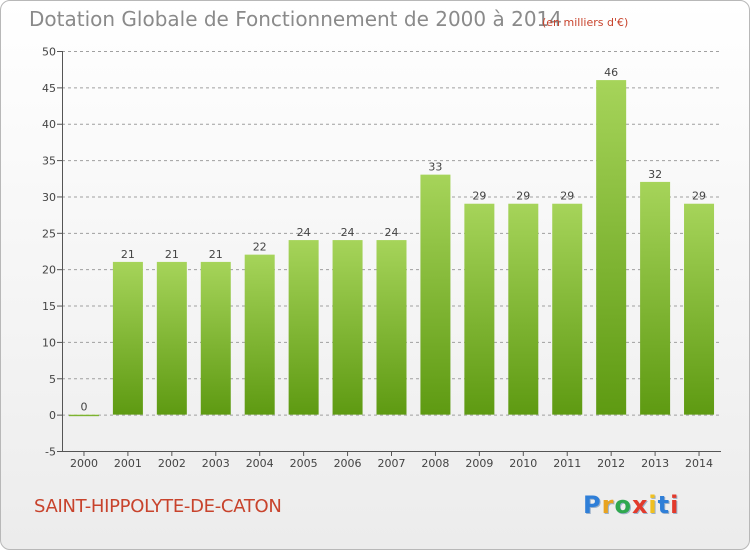  Describe the element at coordinates (435, 167) in the screenshot. I see `value-label: 33` at that location.